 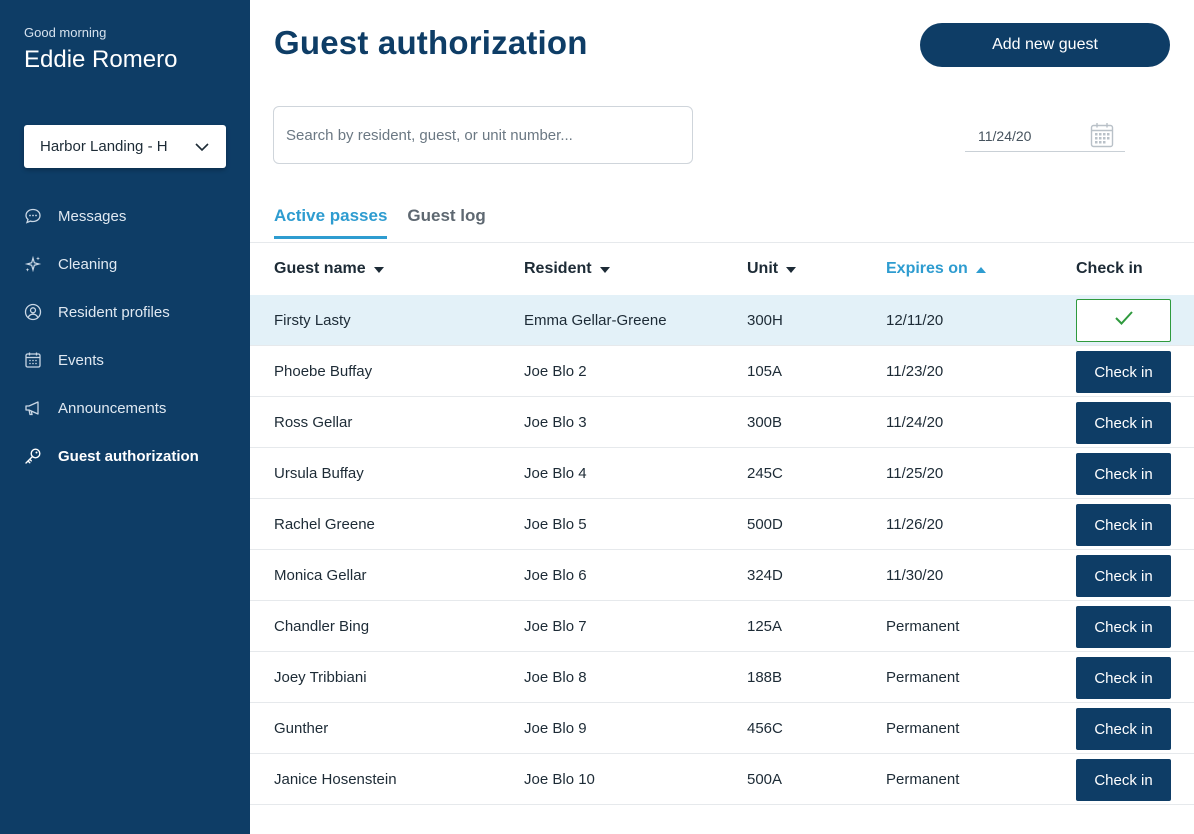 I want to click on unit-cell: 324D, so click(x=765, y=575).